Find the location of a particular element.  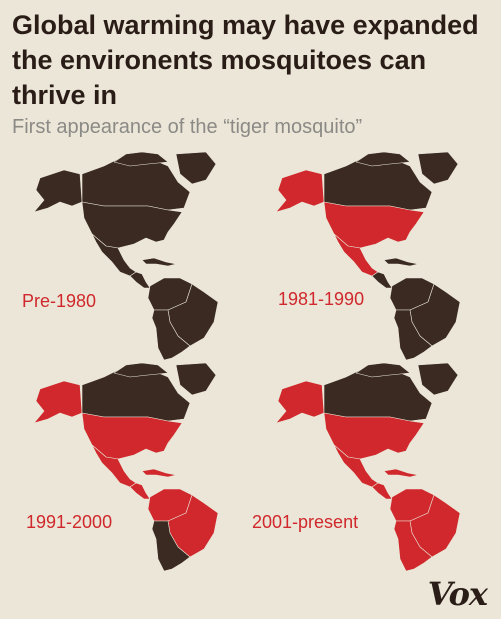

period-label: 2001-present is located at coordinates (305, 522).